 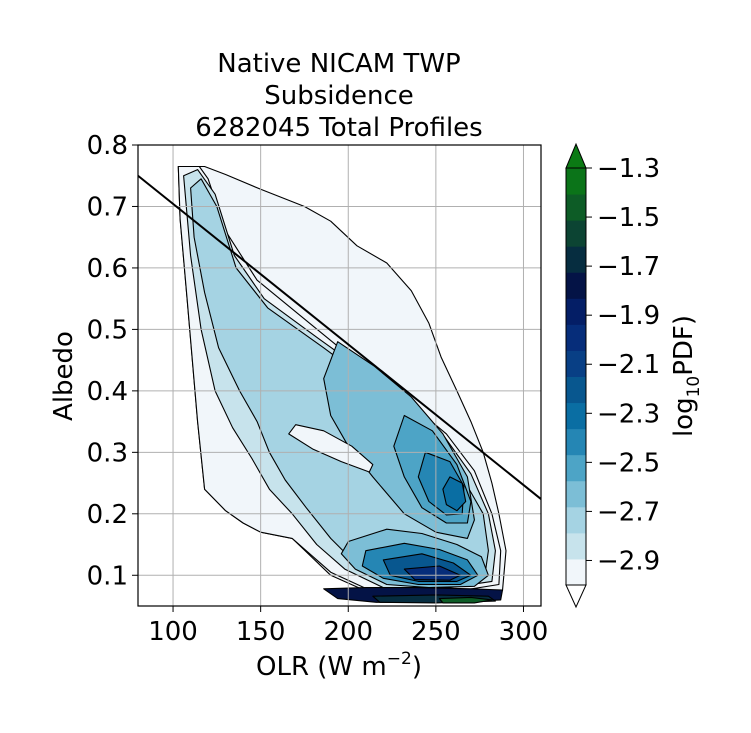 I want to click on colorbar-tick-label-0: −2.9, so click(x=628, y=561).